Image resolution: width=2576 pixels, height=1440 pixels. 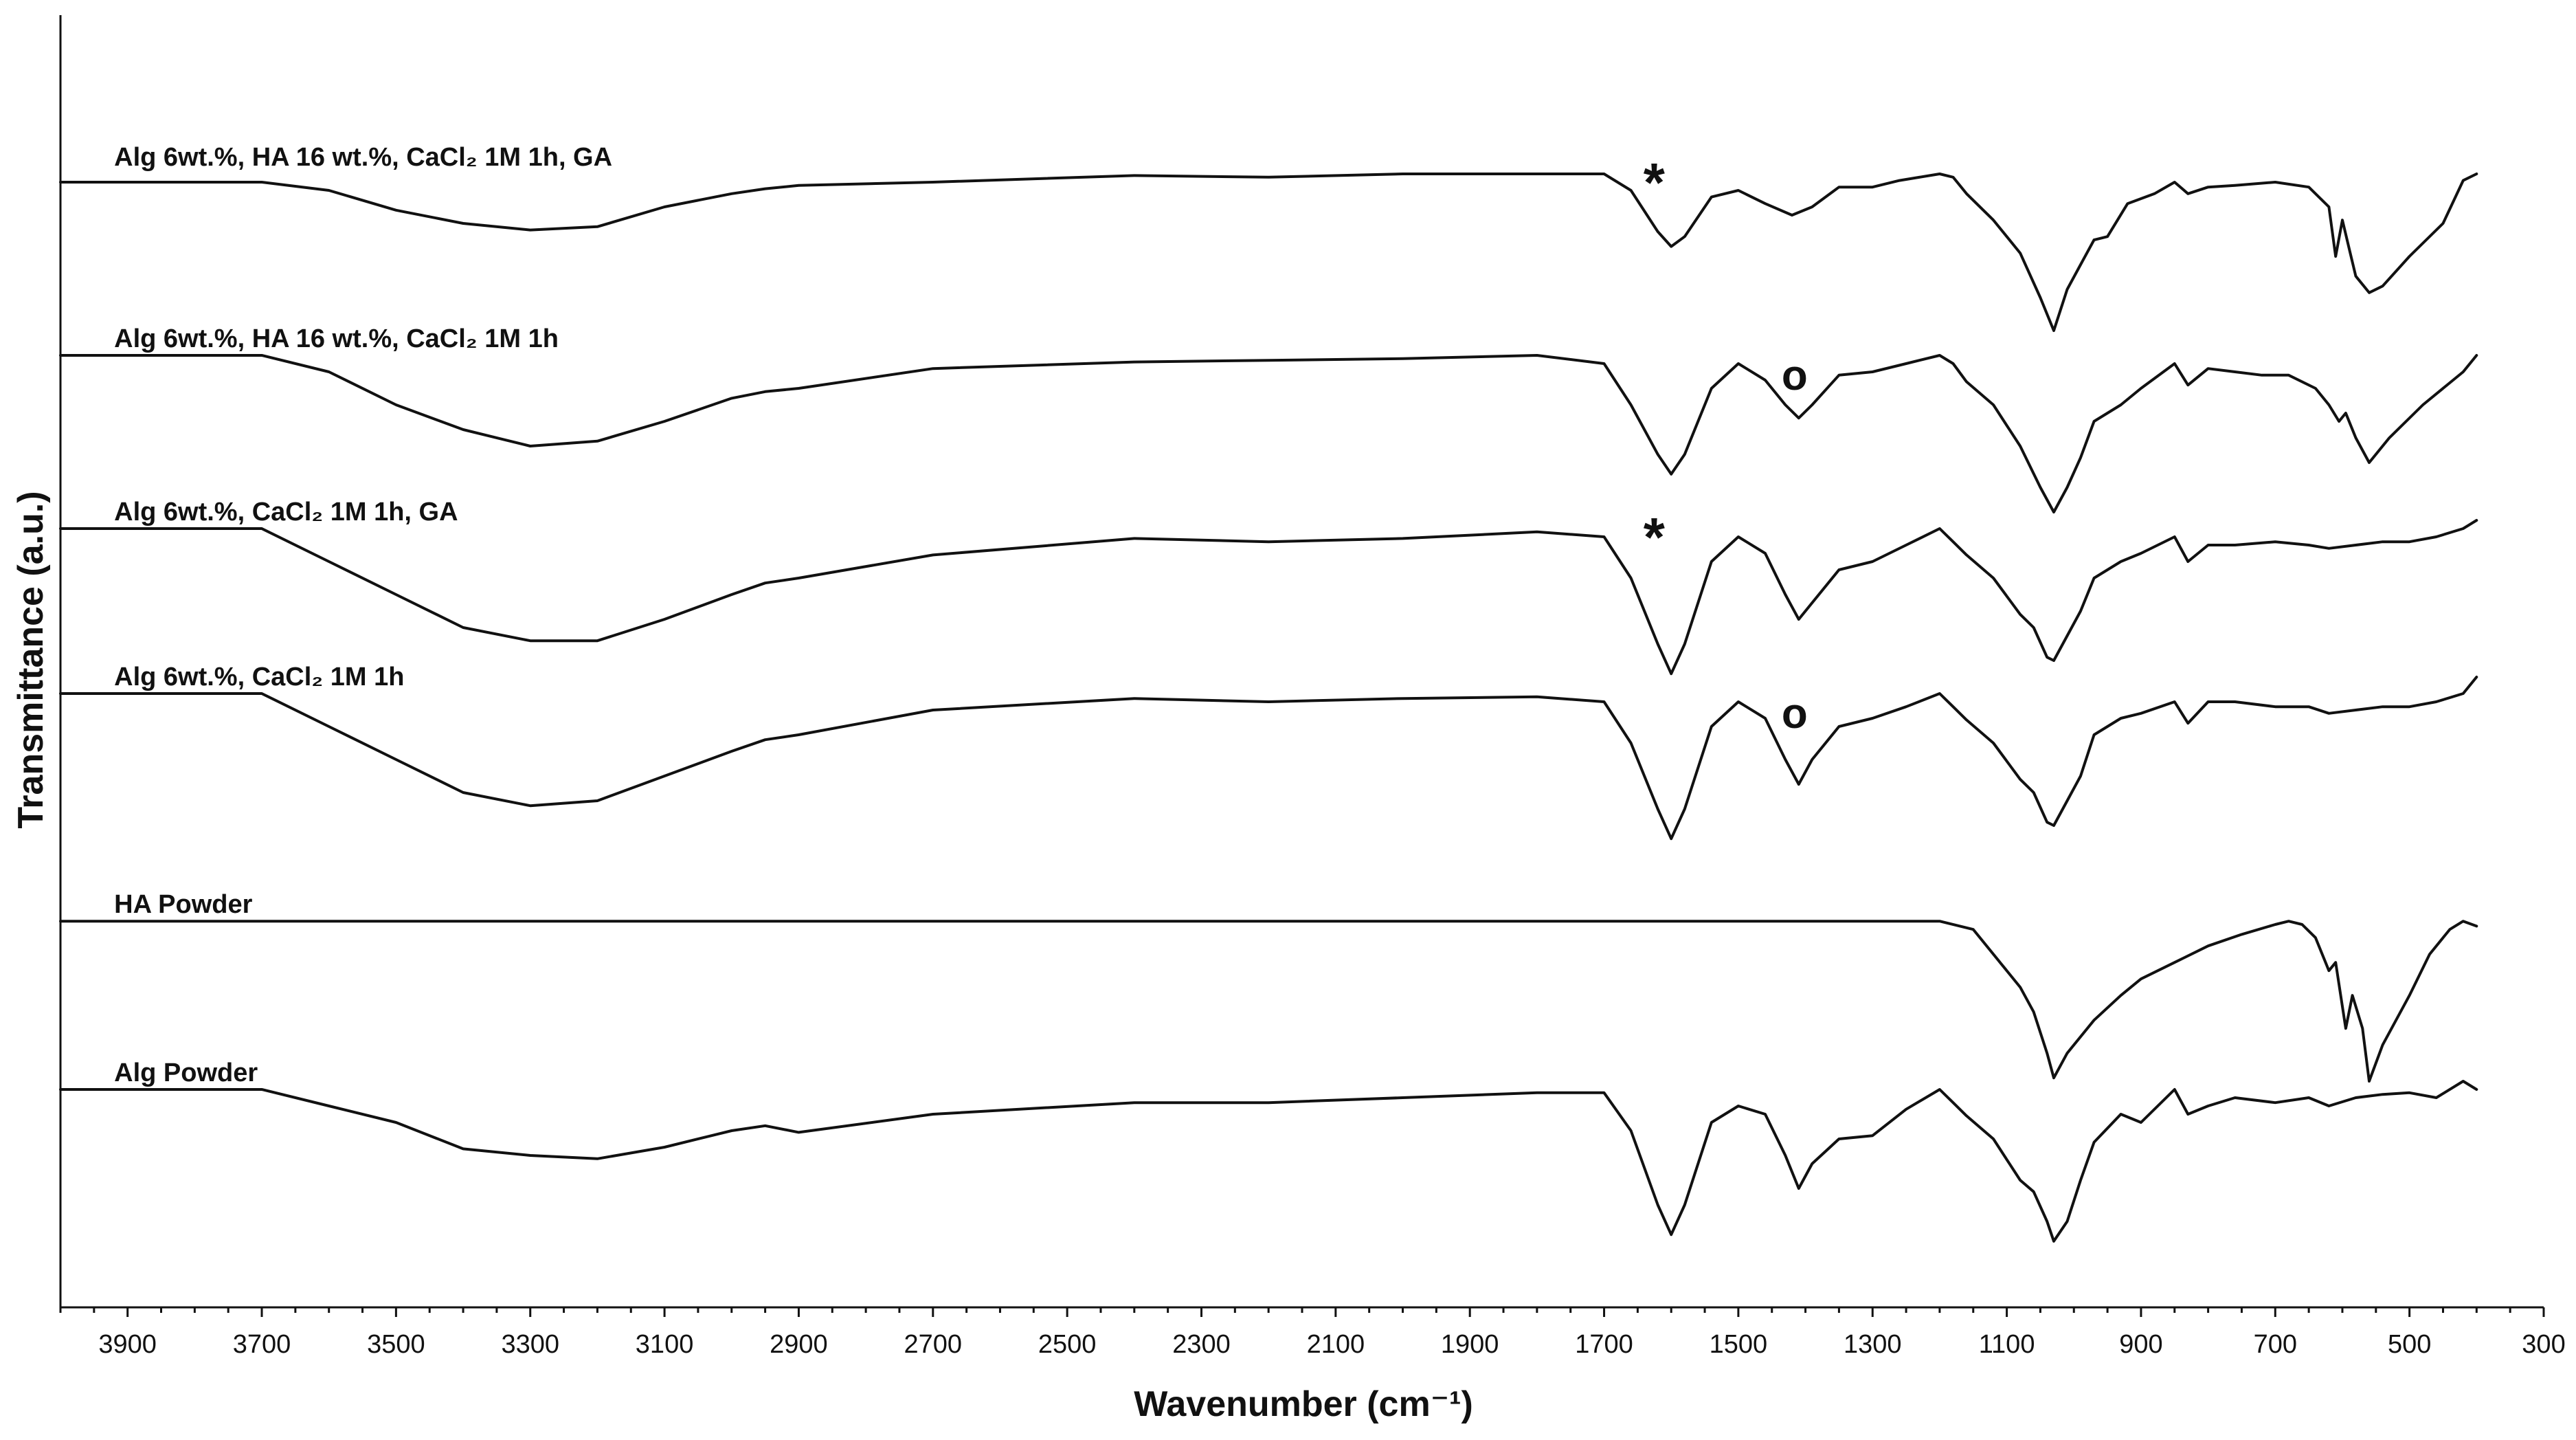 What do you see at coordinates (799, 1344) in the screenshot?
I see `x-tick-label: 2900` at bounding box center [799, 1344].